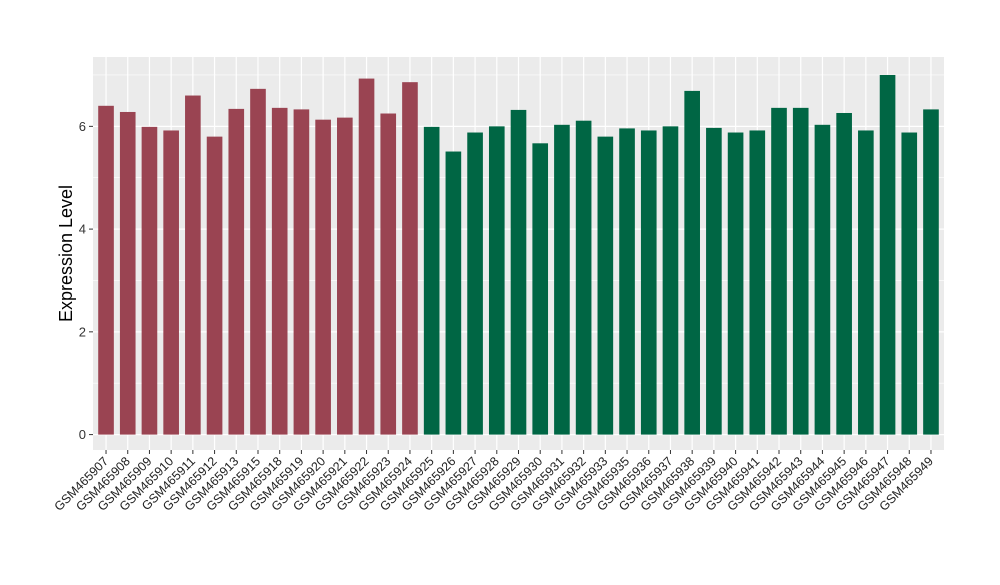 This screenshot has width=1000, height=585. Describe the element at coordinates (127, 273) in the screenshot. I see `bar-GSM465908` at that location.